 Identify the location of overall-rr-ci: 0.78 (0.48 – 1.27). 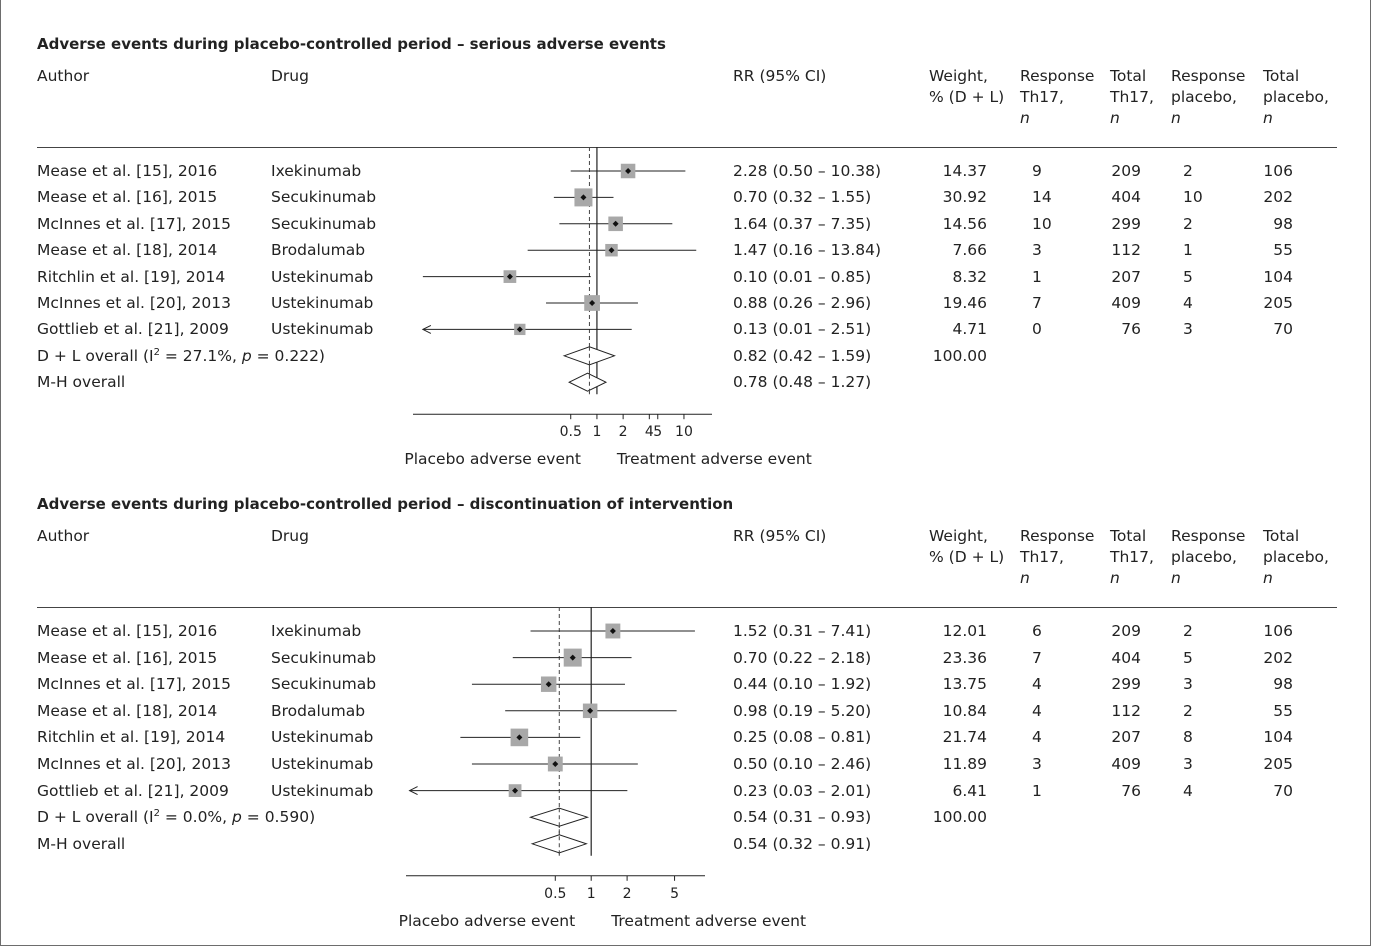
(802, 382).